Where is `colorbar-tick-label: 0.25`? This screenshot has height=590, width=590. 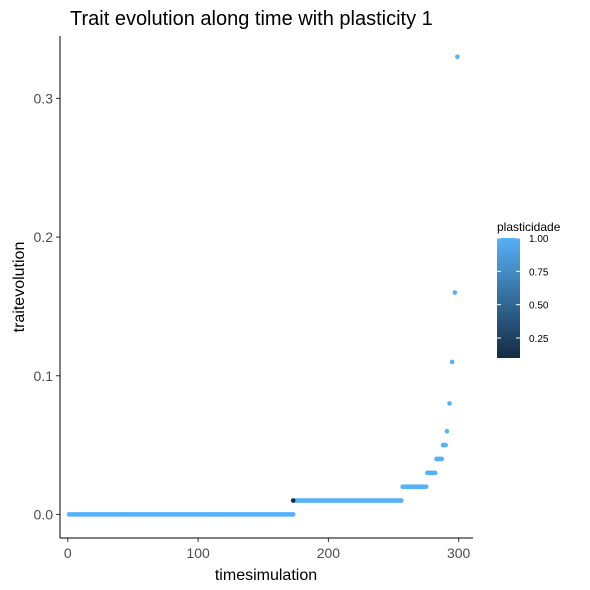
colorbar-tick-label: 0.25 is located at coordinates (539, 339).